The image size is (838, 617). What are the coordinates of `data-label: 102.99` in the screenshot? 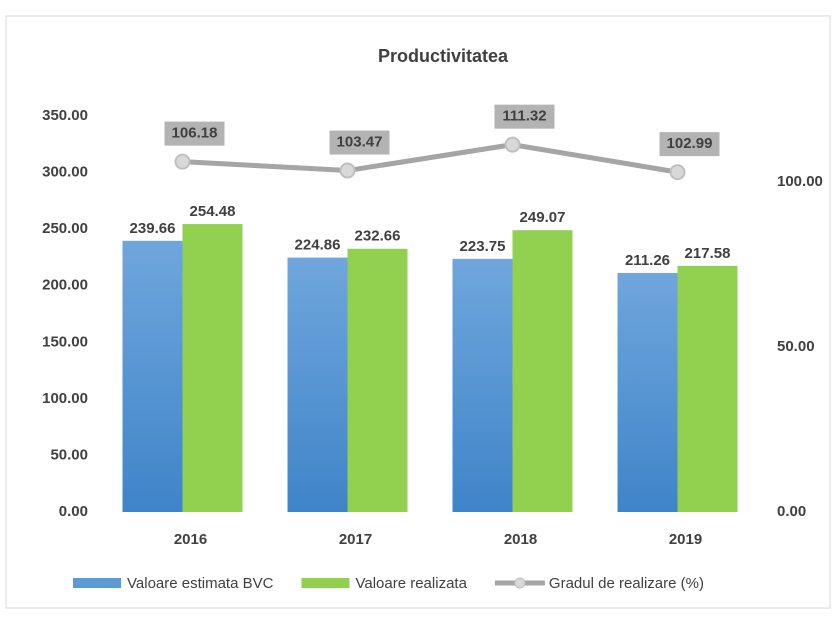 It's located at (690, 143).